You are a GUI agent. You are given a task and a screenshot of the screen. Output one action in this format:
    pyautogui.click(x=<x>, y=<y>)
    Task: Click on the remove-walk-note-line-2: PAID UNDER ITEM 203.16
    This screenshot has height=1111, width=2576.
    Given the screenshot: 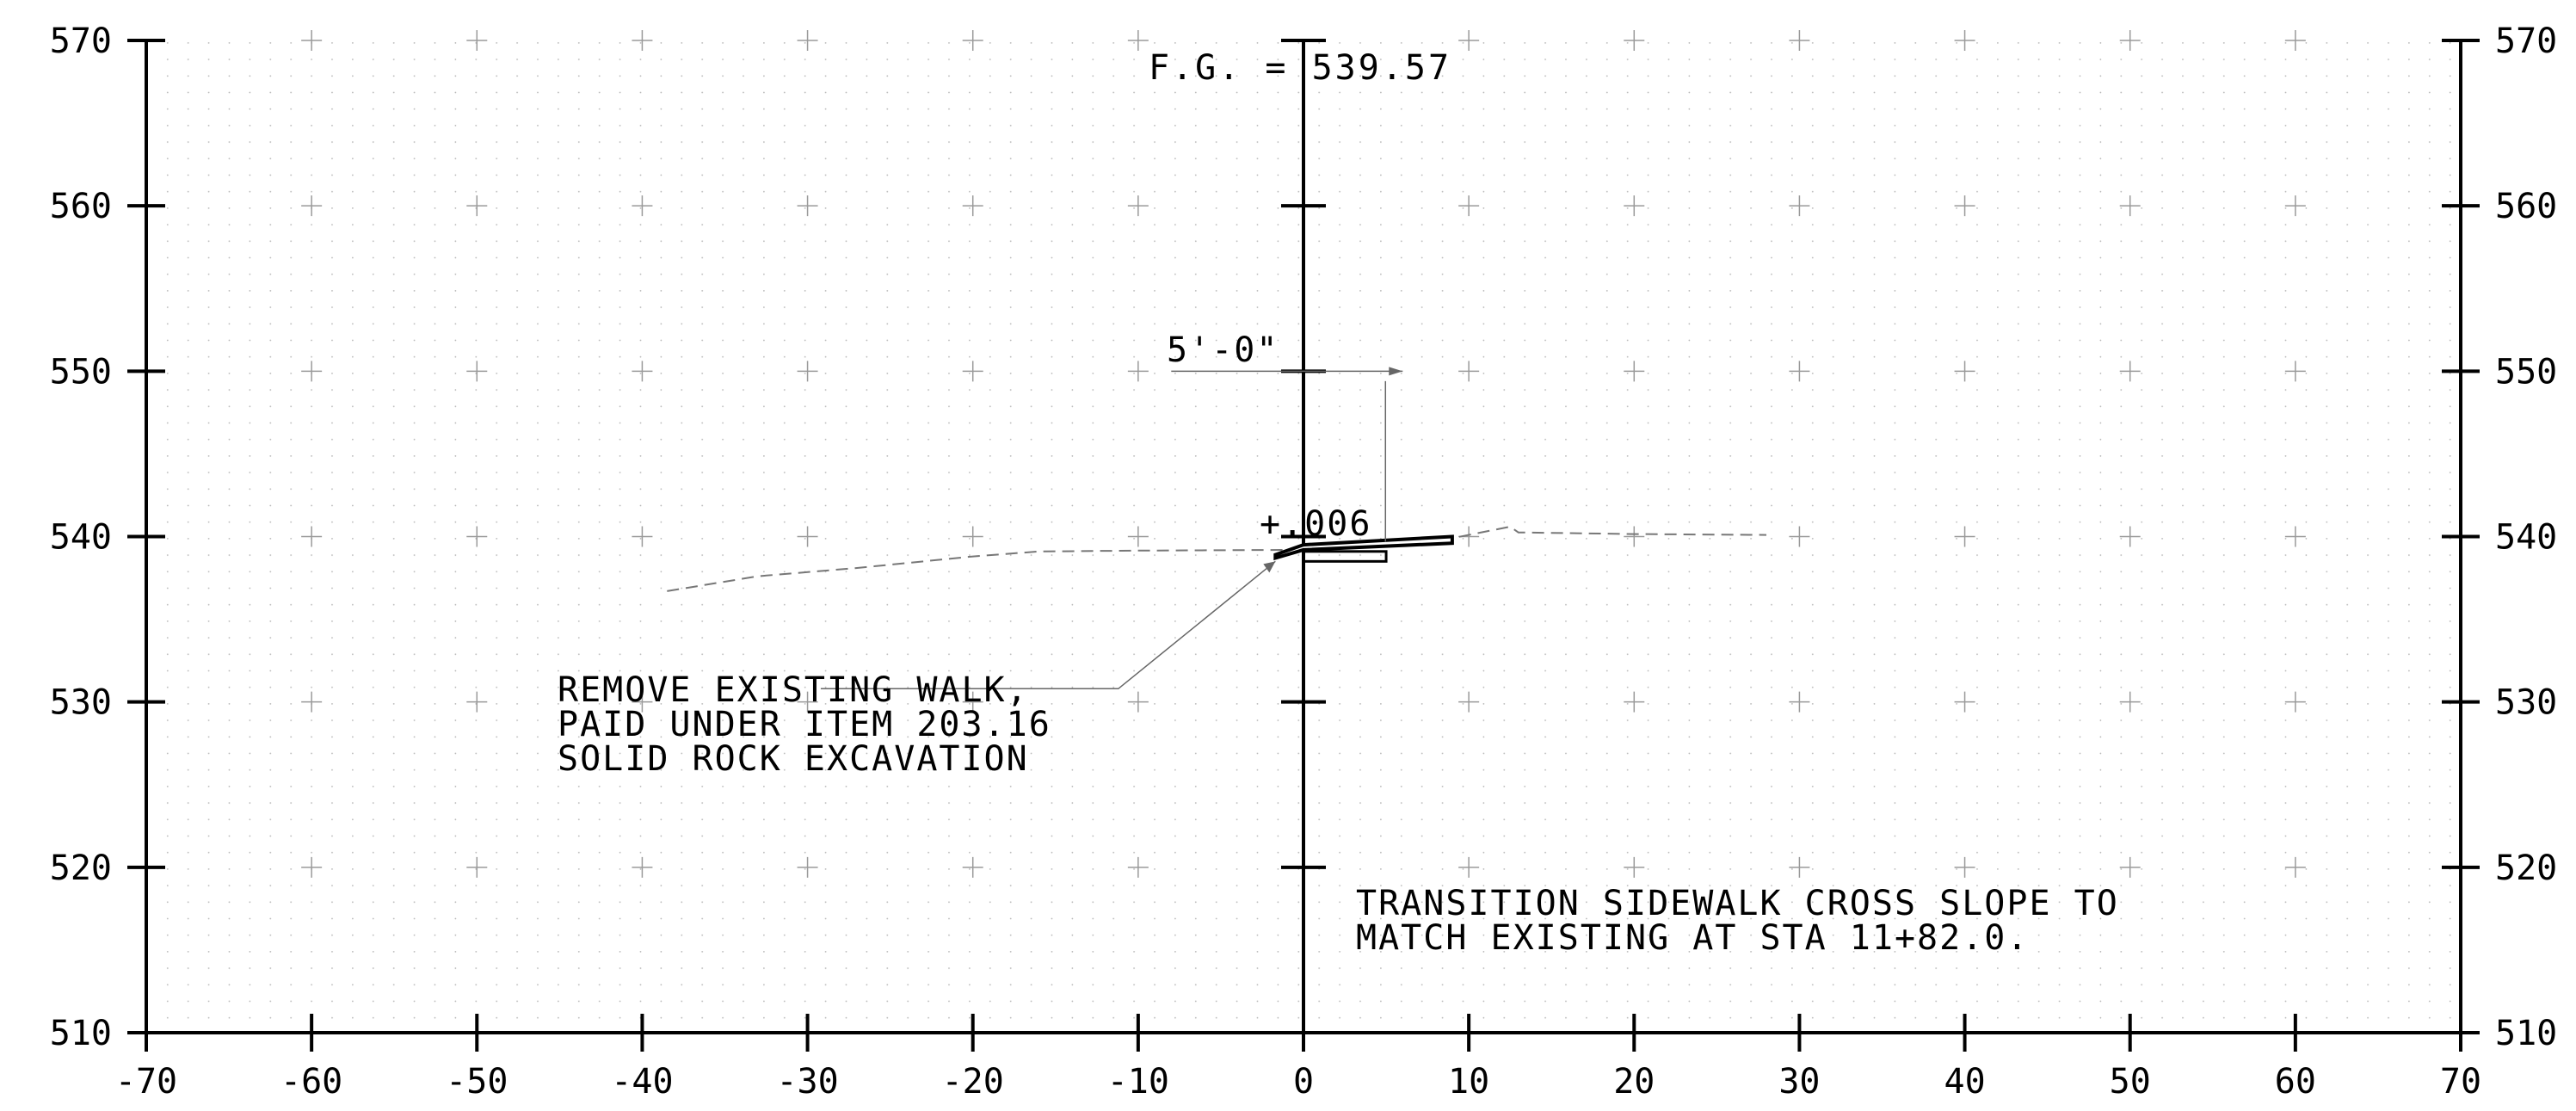 What is the action you would take?
    pyautogui.click(x=804, y=724)
    